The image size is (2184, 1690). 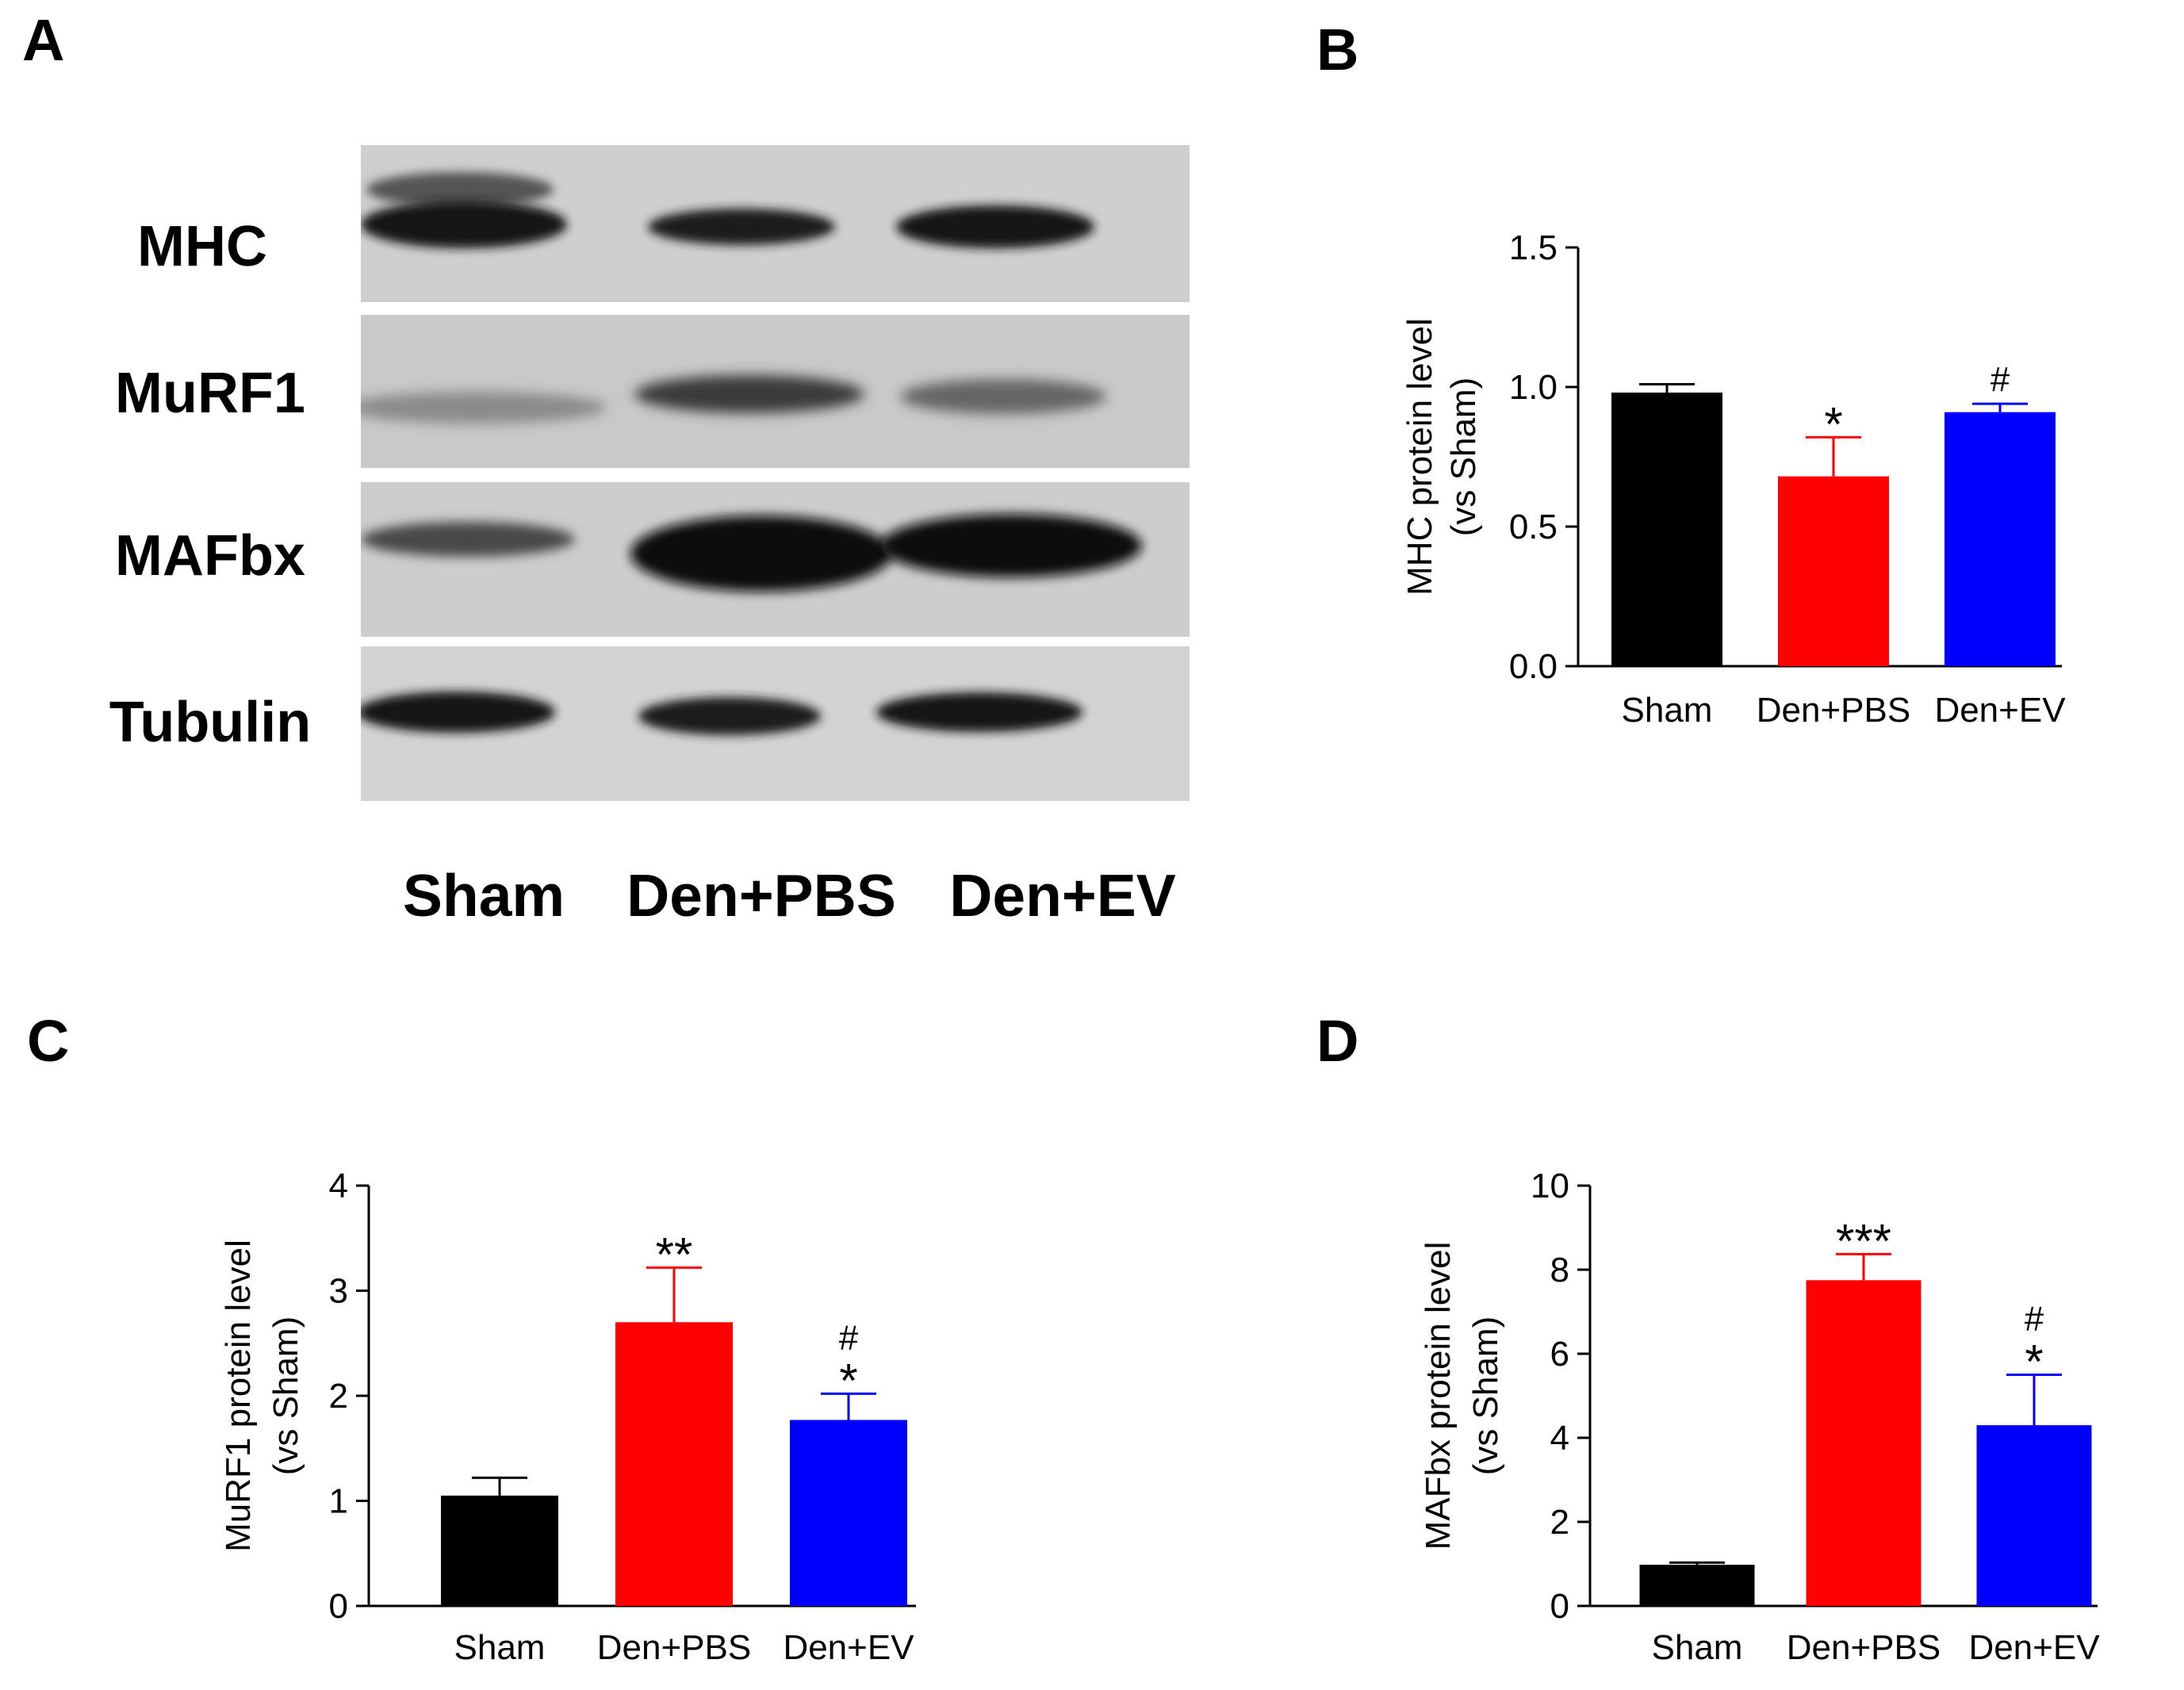 What do you see at coordinates (1419, 457) in the screenshot?
I see `y-axis-label: MHC protein level` at bounding box center [1419, 457].